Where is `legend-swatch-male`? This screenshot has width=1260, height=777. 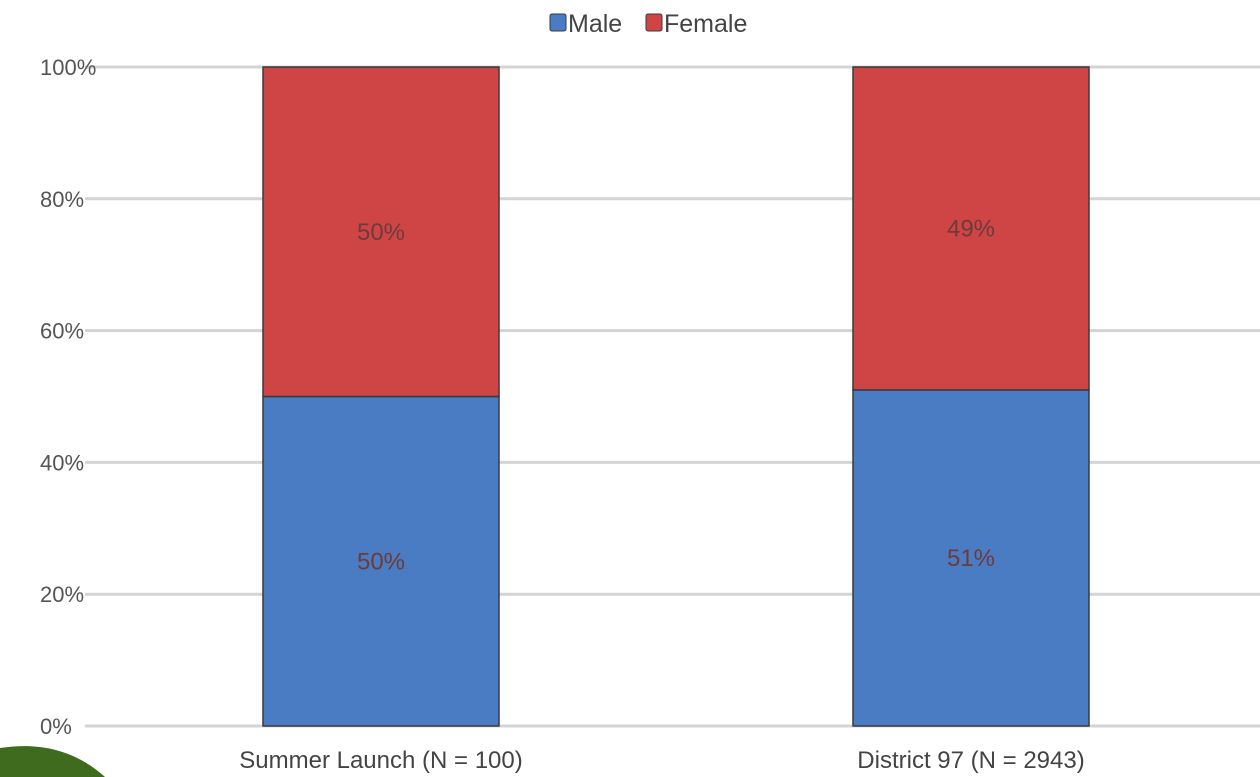
legend-swatch-male is located at coordinates (558, 22).